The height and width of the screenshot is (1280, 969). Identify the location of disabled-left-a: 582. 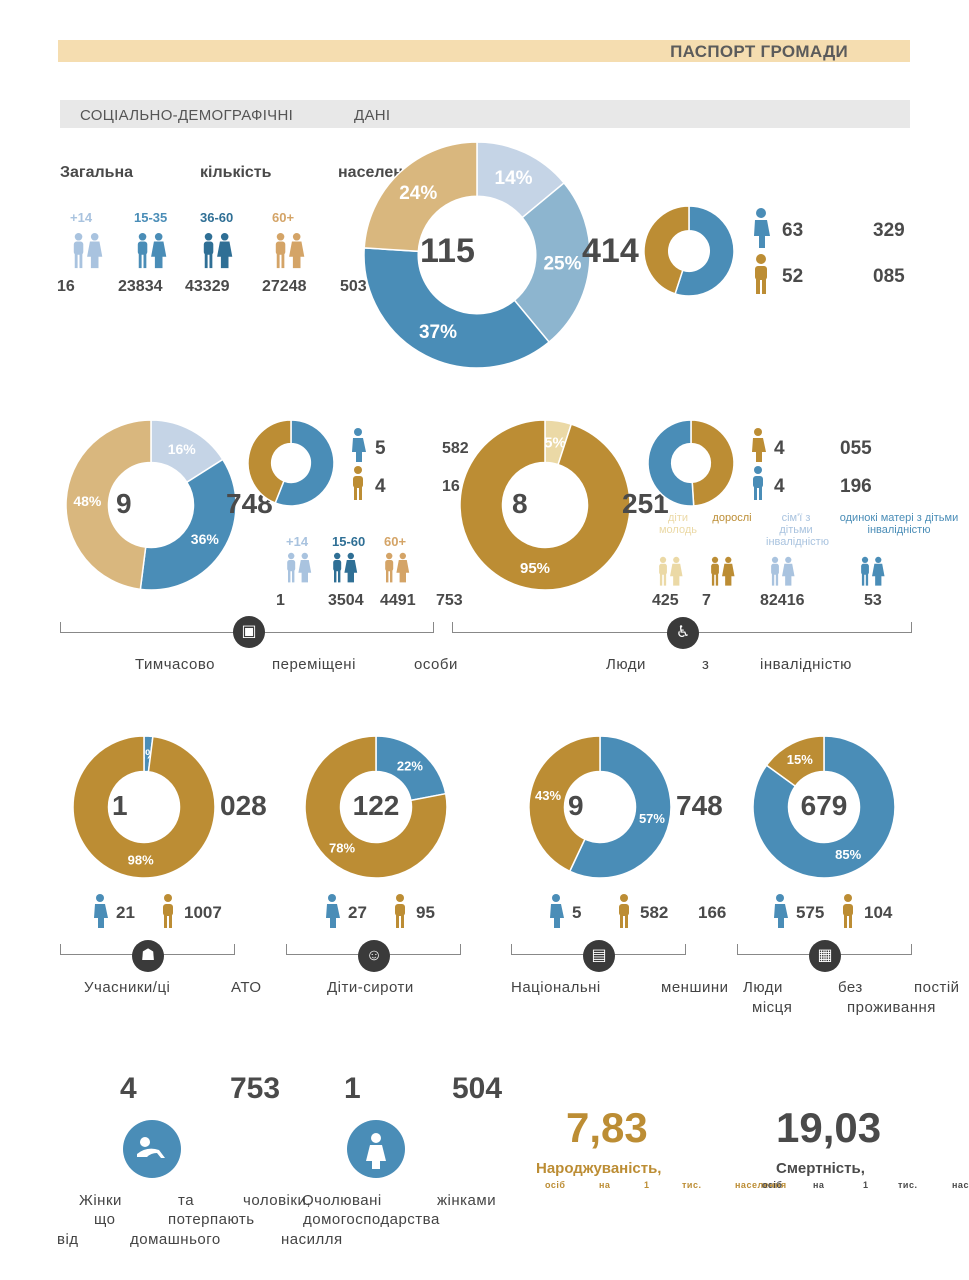
(455, 448).